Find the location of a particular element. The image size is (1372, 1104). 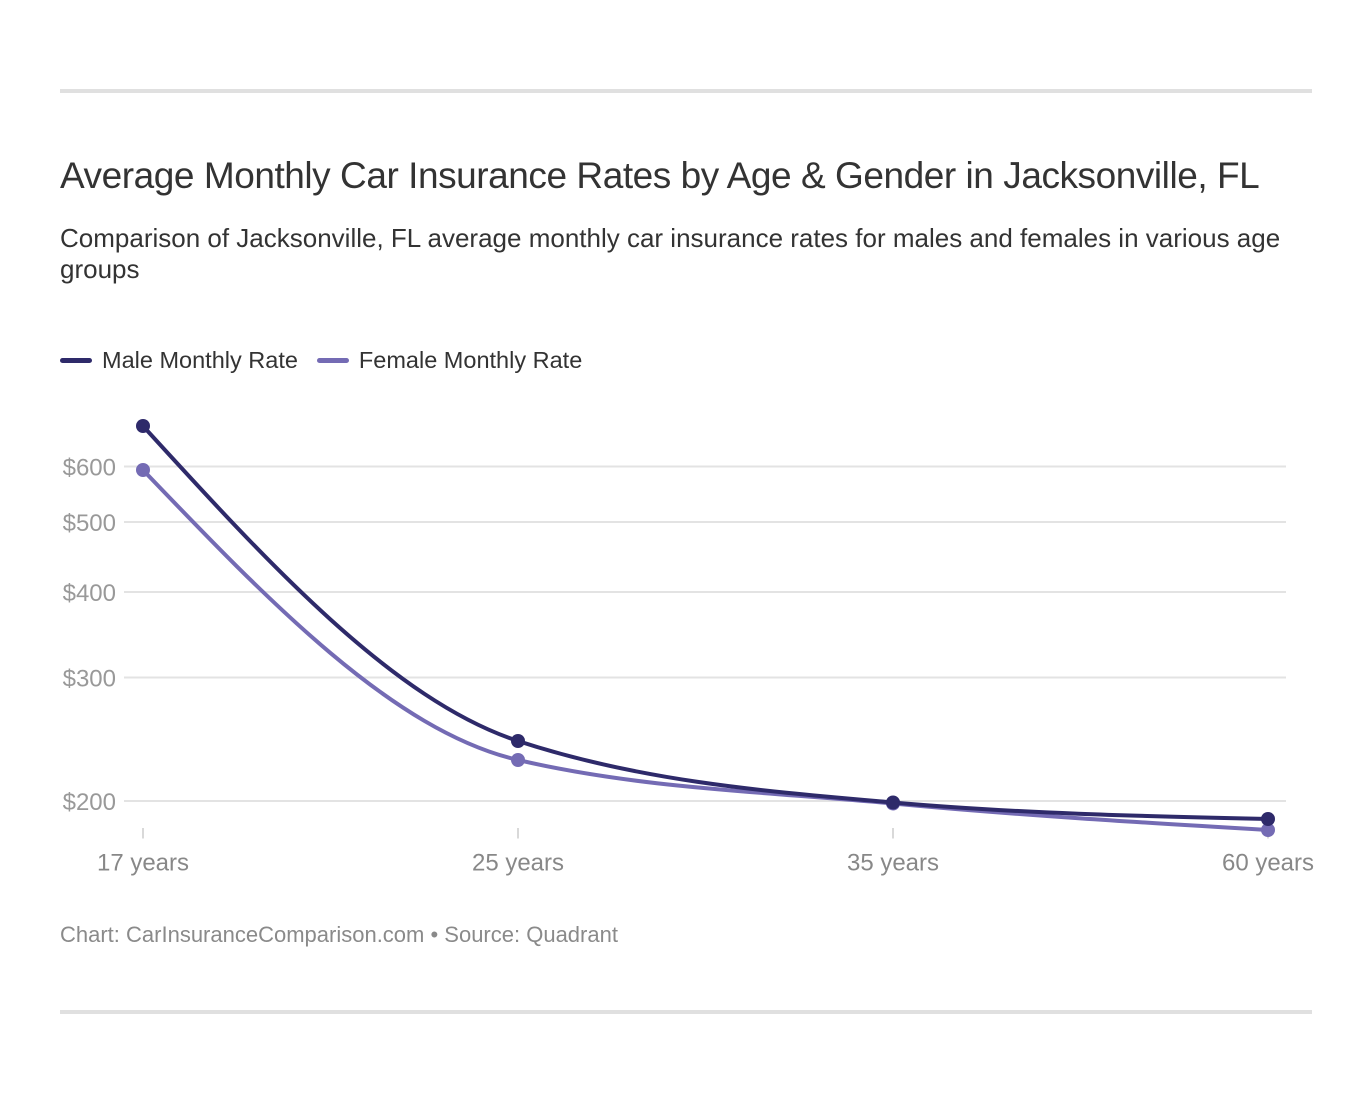

svg-text: 35 years is located at coordinates (893, 863).